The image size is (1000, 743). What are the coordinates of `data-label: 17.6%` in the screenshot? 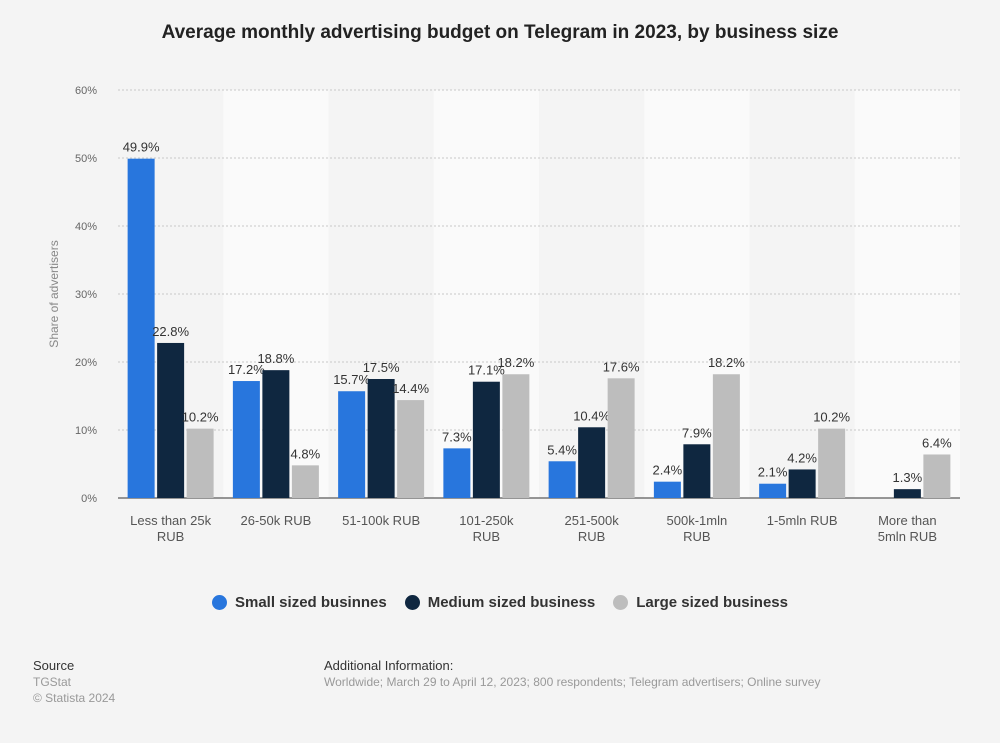 It's located at (621, 366).